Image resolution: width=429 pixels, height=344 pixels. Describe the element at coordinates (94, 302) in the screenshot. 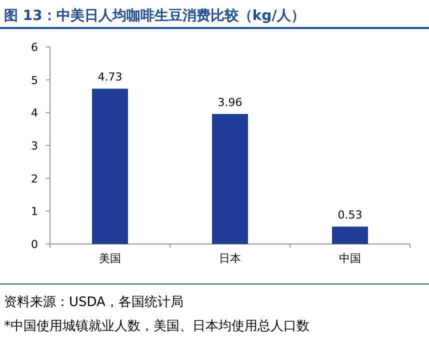

I see `text: 资料来源：USDA，各国统计局` at that location.